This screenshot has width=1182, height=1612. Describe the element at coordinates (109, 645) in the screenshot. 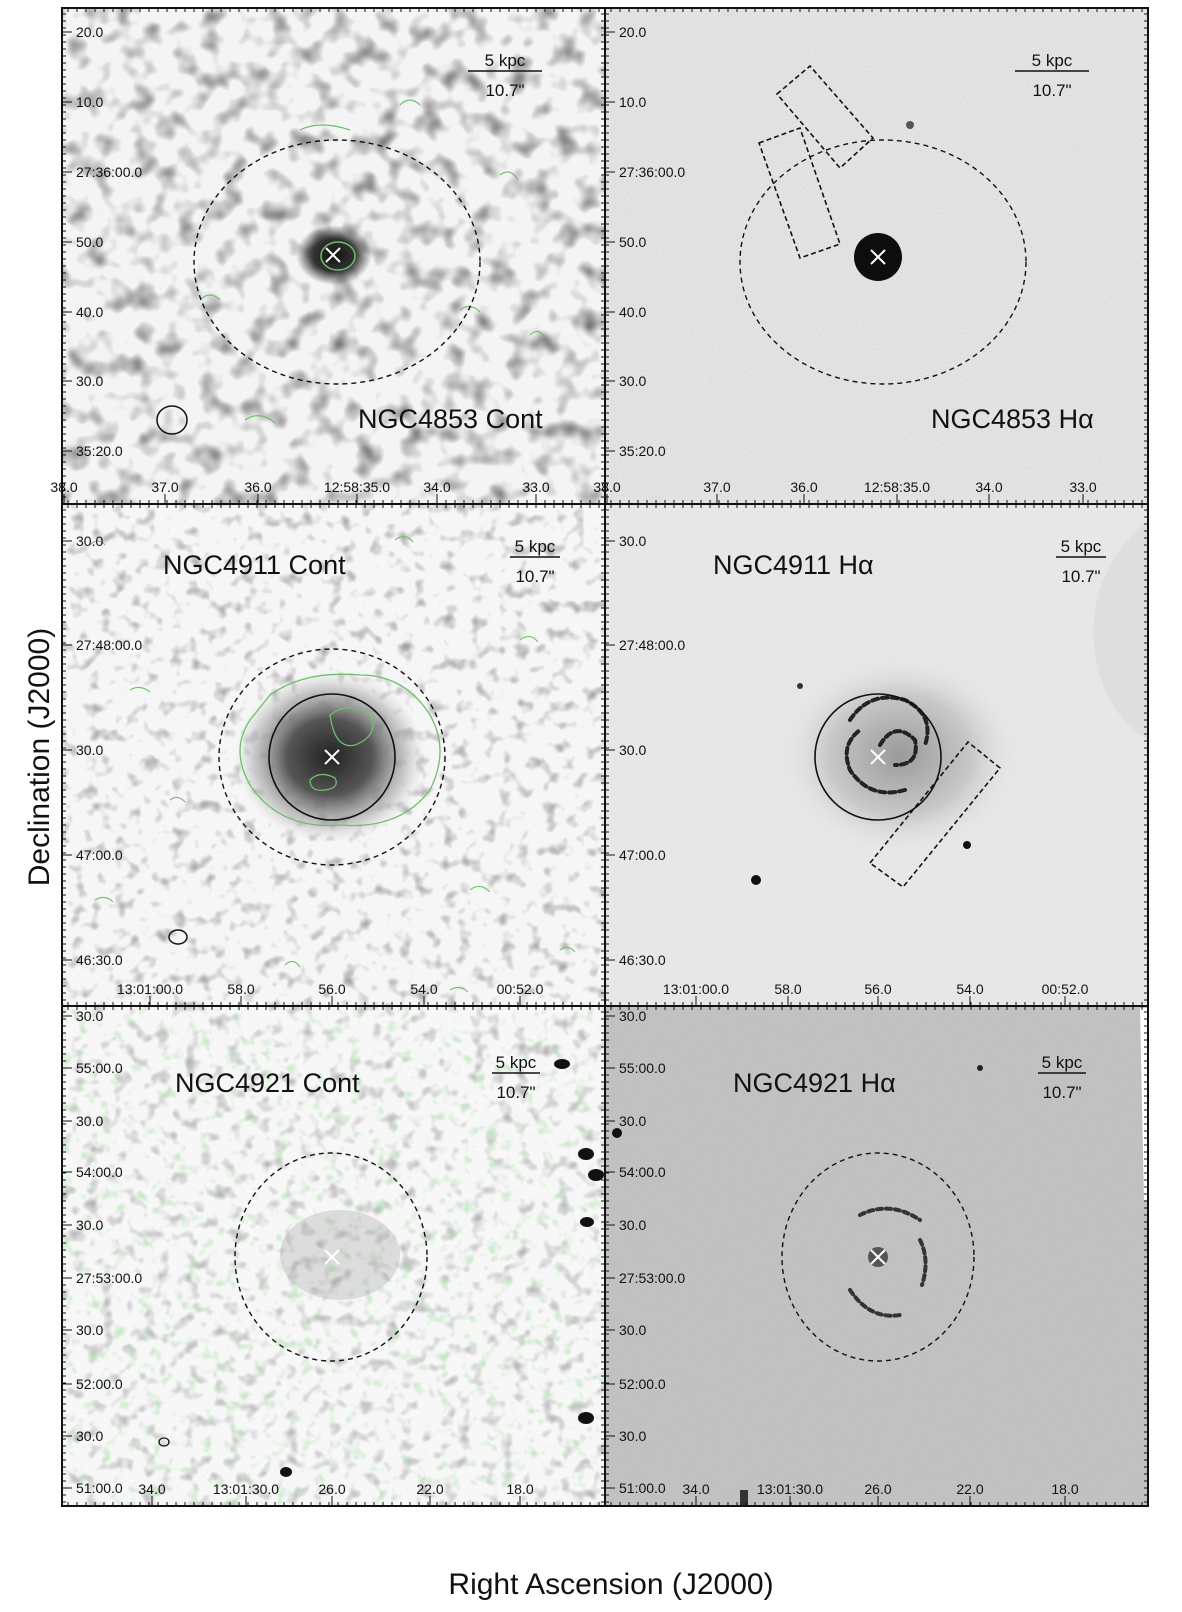

I see `dec-tick-label: 27:48:00.0` at that location.